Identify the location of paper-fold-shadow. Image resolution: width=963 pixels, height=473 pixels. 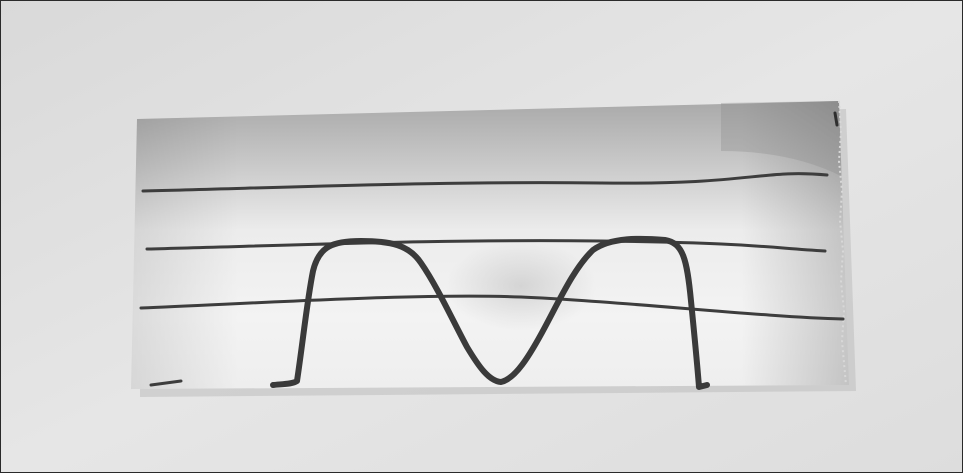
(781, 138).